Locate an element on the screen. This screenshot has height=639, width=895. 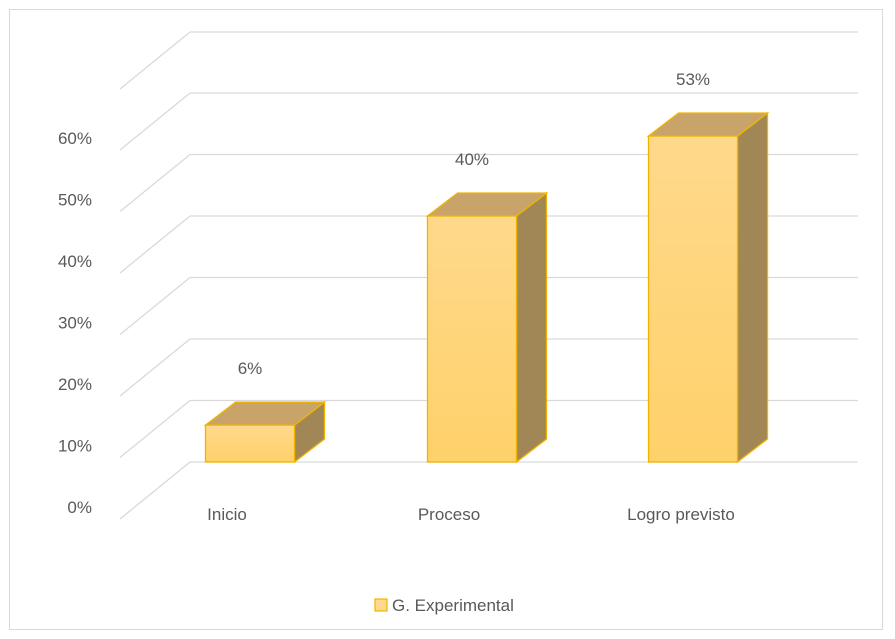
y-tick-label: 50% is located at coordinates (75, 200).